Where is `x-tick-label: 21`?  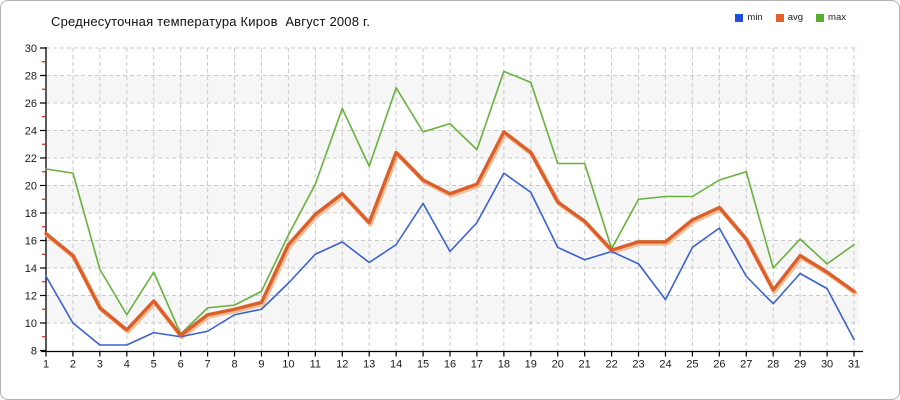
x-tick-label: 21 is located at coordinates (585, 365).